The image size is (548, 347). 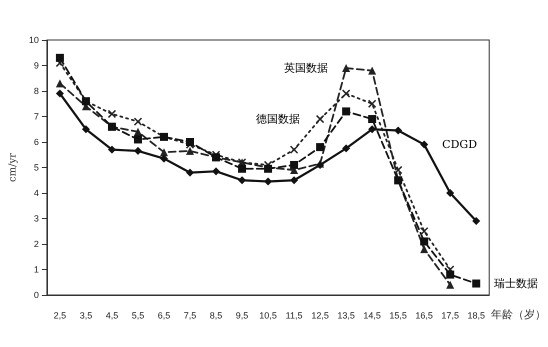 I want to click on y-tick-label: 0, so click(x=36, y=295).